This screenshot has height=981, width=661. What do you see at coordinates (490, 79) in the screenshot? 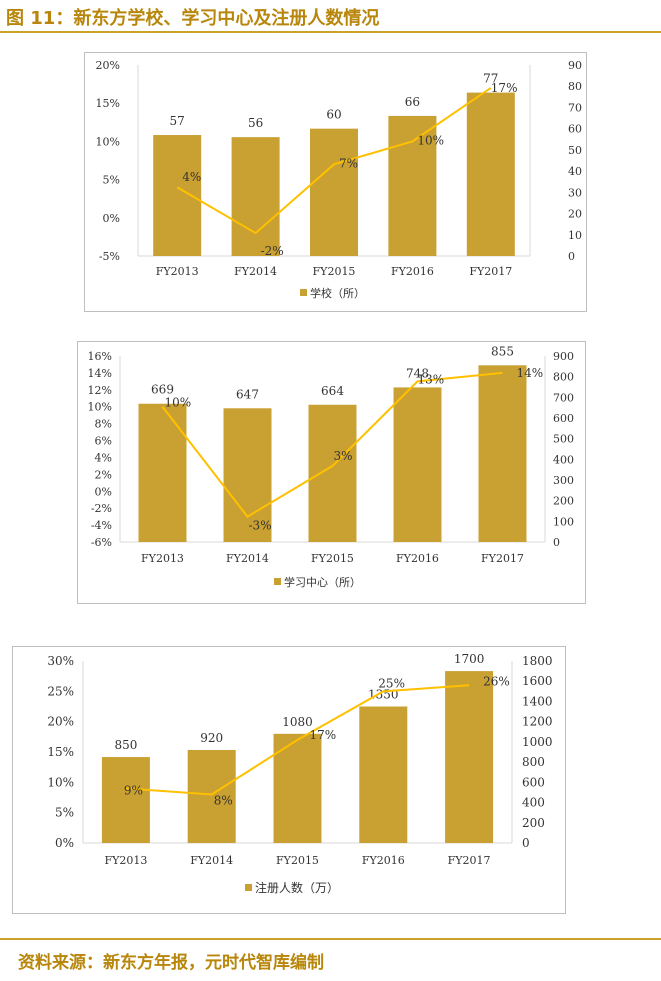
I see `bar-value-label: 77` at bounding box center [490, 79].